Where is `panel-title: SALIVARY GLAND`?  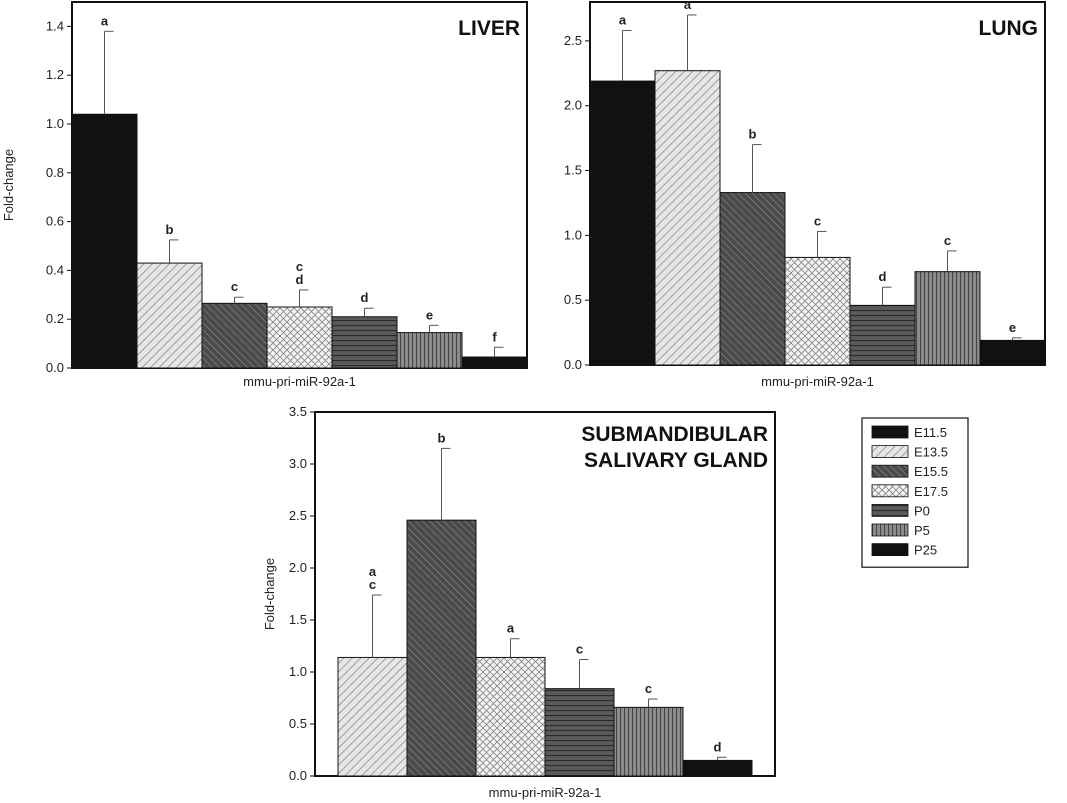
panel-title: SALIVARY GLAND is located at coordinates (676, 460).